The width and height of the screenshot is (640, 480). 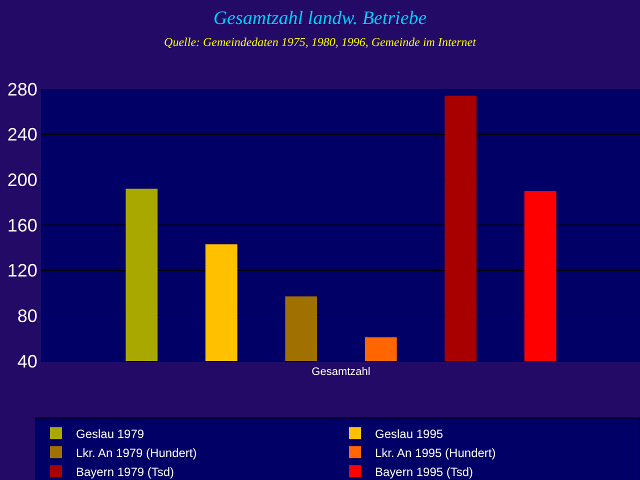 I want to click on chart-subtitle: Quelle: Gemeindedaten 1975, 1980, 1996, Gemeinde im Internet, so click(x=320, y=42).